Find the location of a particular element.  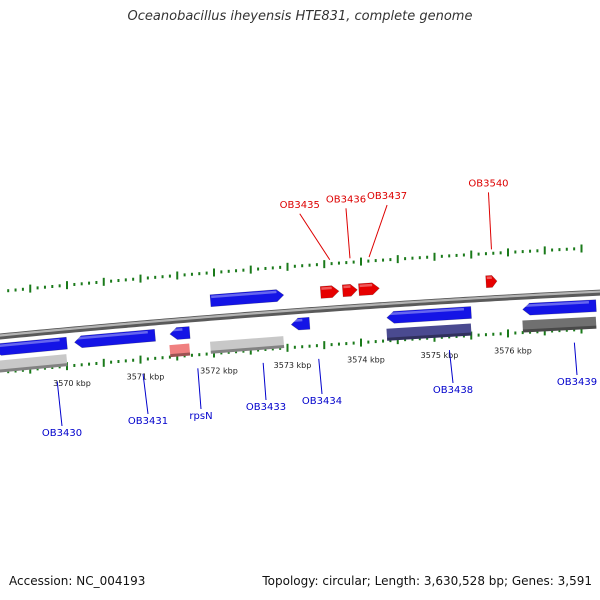

gene-label-ob3435: OB3435 is located at coordinates (300, 205).